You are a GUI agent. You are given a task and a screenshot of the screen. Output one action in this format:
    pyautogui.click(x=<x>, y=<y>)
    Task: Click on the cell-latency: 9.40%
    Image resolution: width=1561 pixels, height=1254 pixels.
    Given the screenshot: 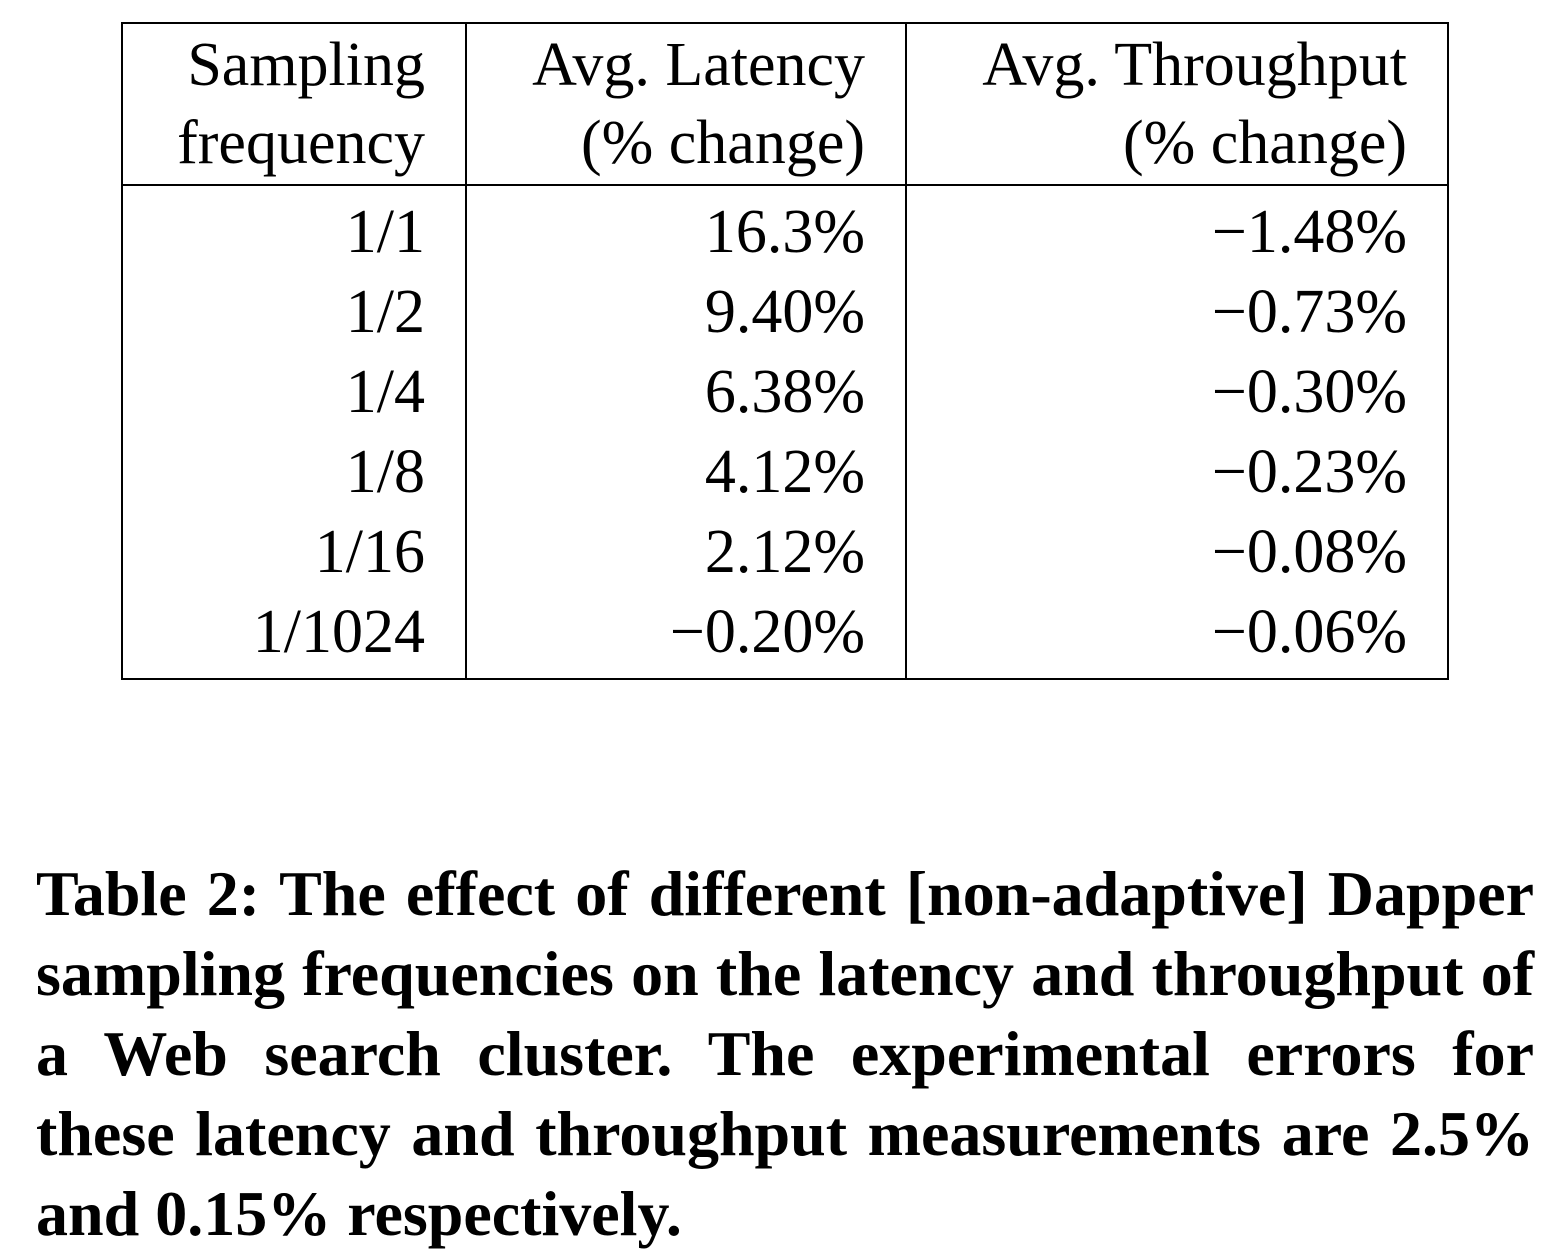 What is the action you would take?
    pyautogui.click(x=686, y=312)
    